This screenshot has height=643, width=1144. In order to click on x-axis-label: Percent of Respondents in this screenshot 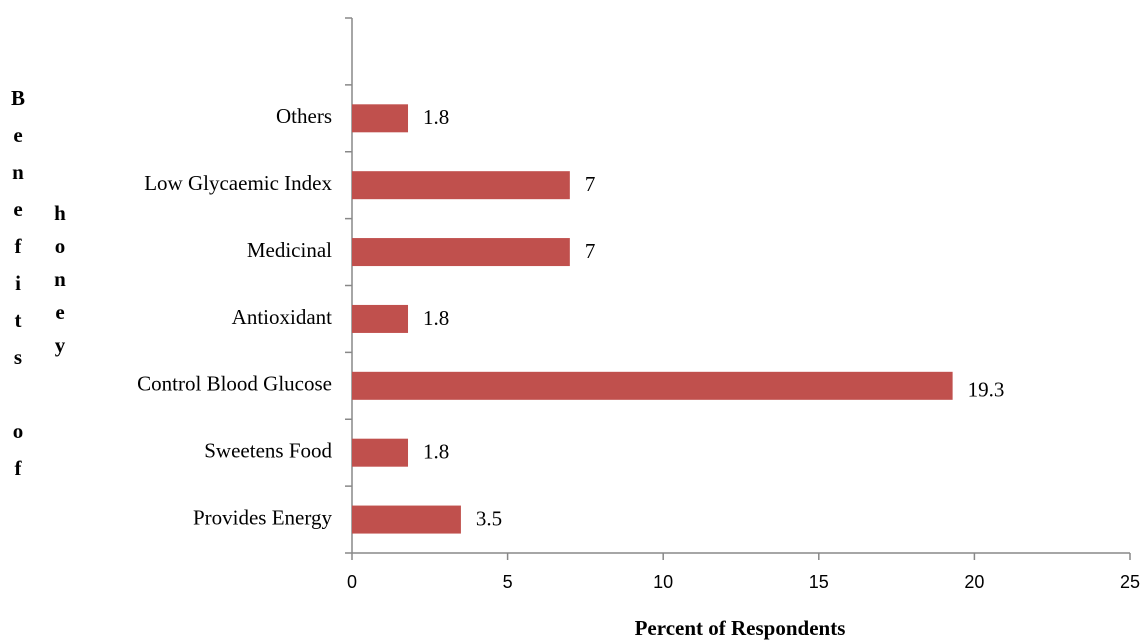, I will do `click(740, 628)`.